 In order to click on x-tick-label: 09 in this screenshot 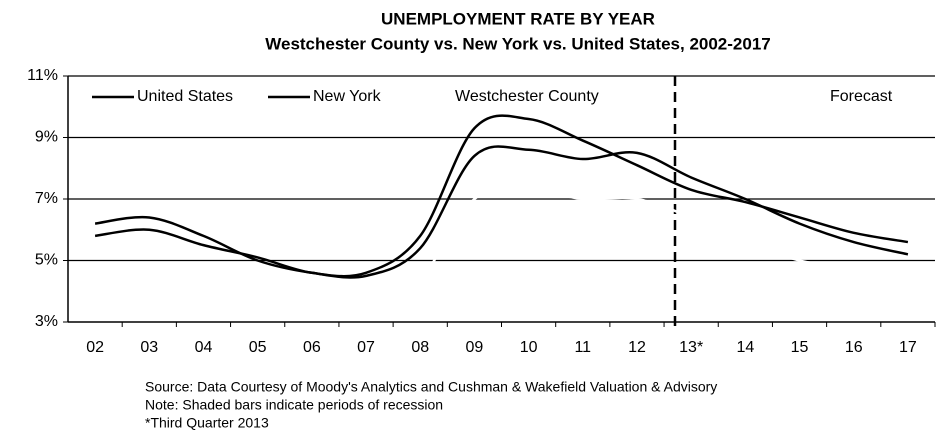, I will do `click(475, 347)`.